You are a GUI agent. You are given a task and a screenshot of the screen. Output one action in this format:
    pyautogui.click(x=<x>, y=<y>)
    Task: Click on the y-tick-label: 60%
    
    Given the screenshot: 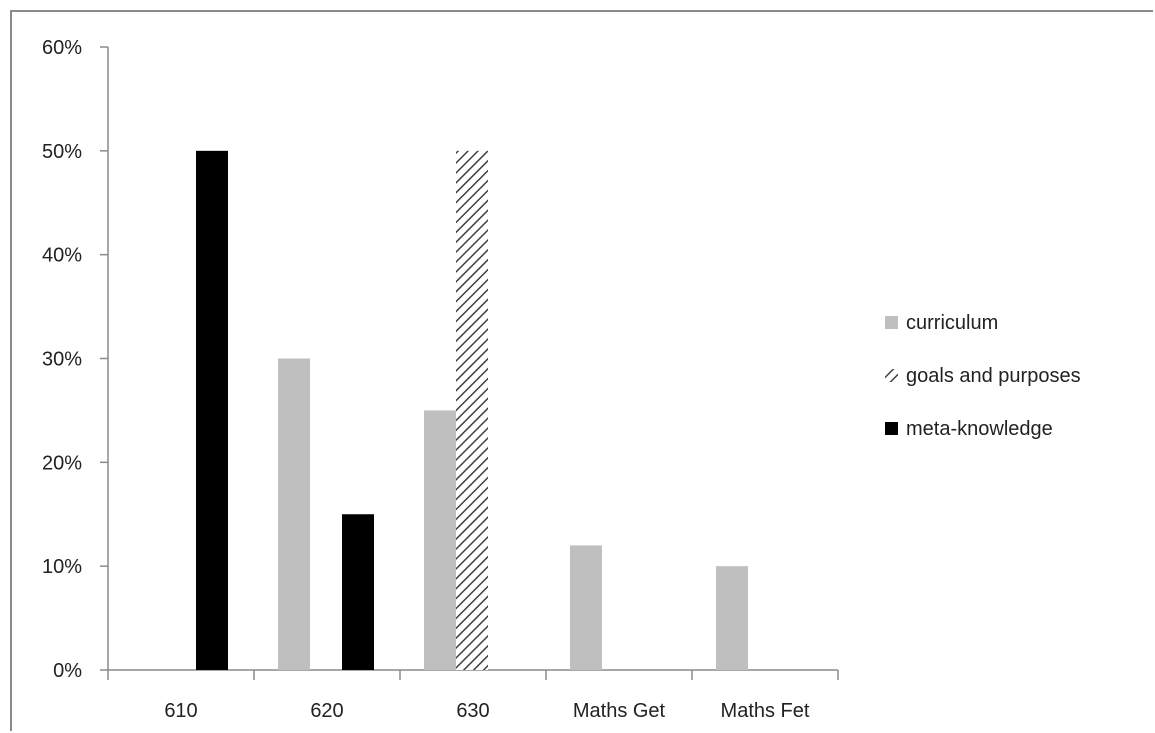 What is the action you would take?
    pyautogui.click(x=62, y=48)
    